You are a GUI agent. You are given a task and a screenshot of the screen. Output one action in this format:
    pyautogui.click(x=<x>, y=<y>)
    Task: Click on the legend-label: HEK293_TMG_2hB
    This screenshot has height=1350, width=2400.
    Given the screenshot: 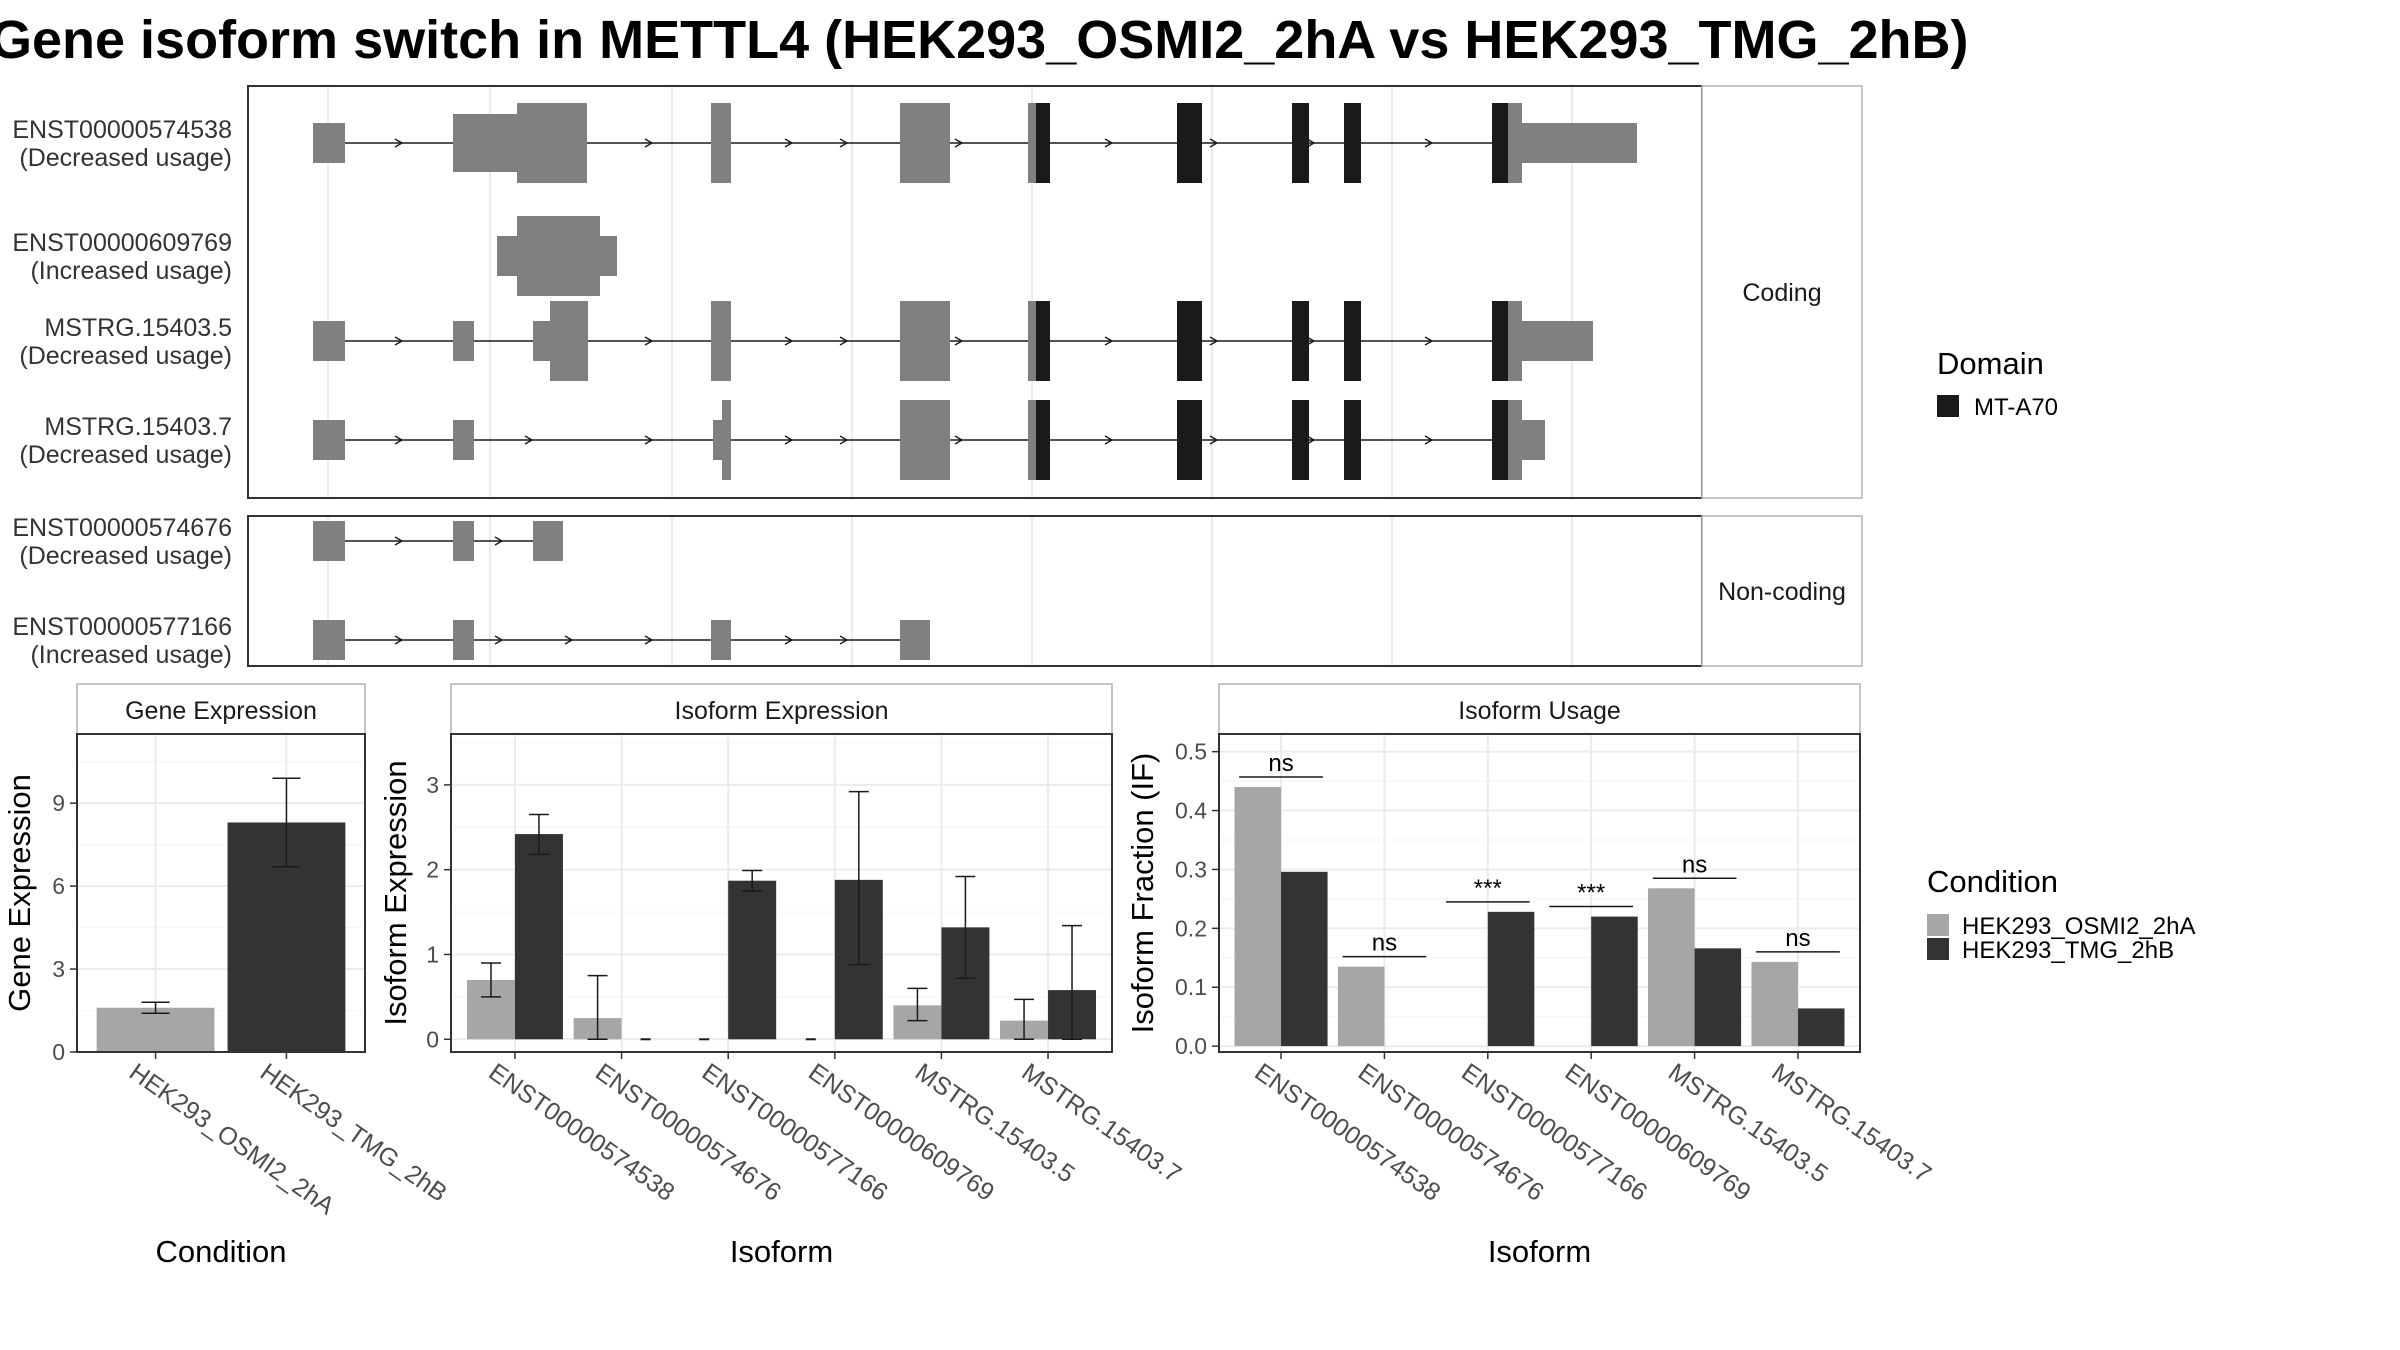 What is the action you would take?
    pyautogui.click(x=2068, y=950)
    